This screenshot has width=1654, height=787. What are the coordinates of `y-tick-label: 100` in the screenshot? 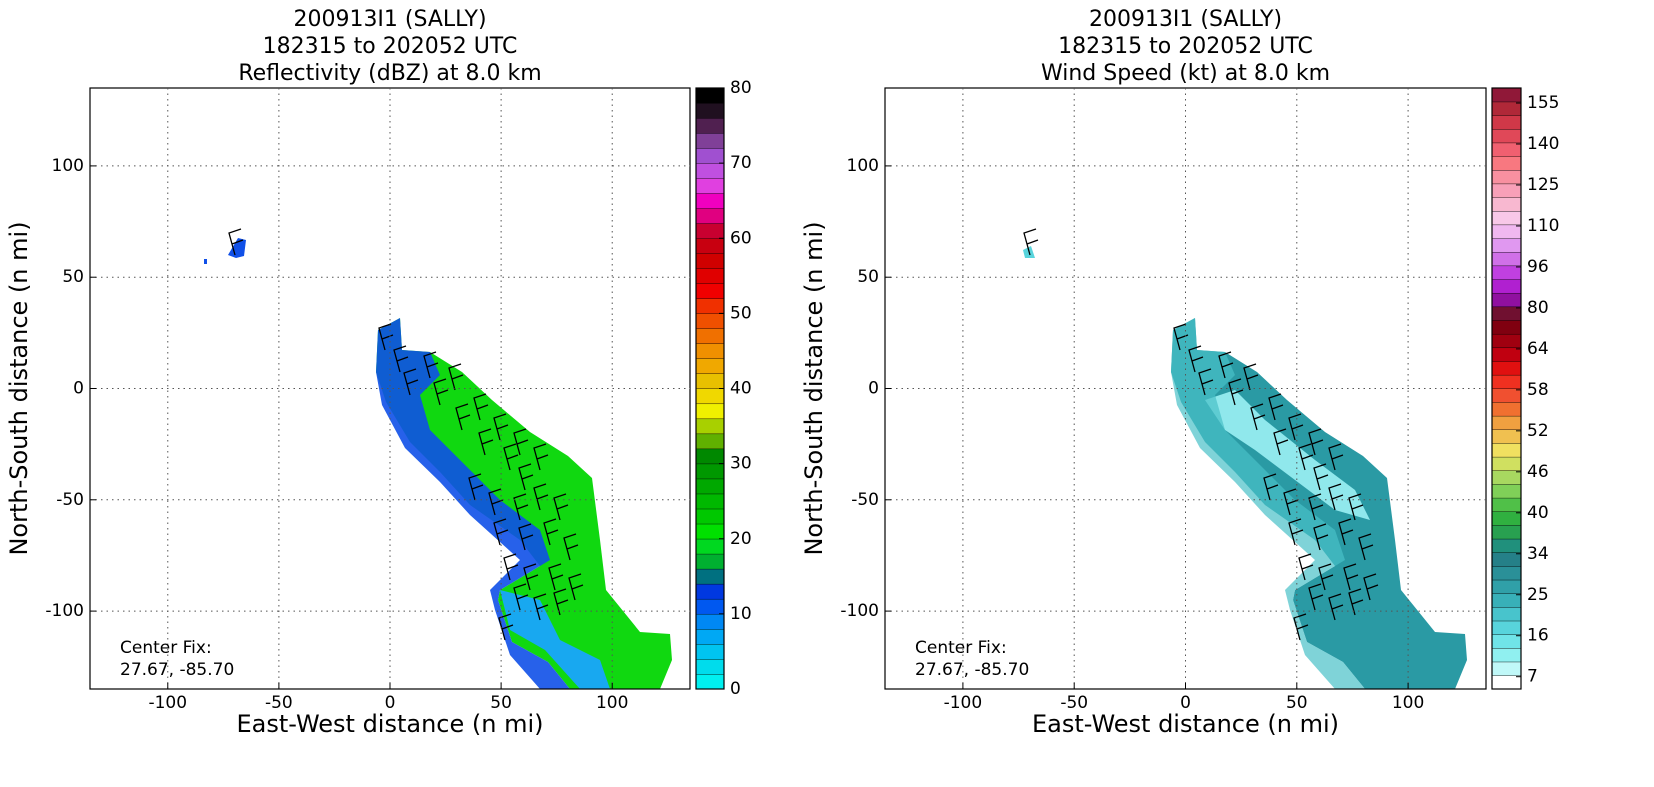 It's located at (863, 166).